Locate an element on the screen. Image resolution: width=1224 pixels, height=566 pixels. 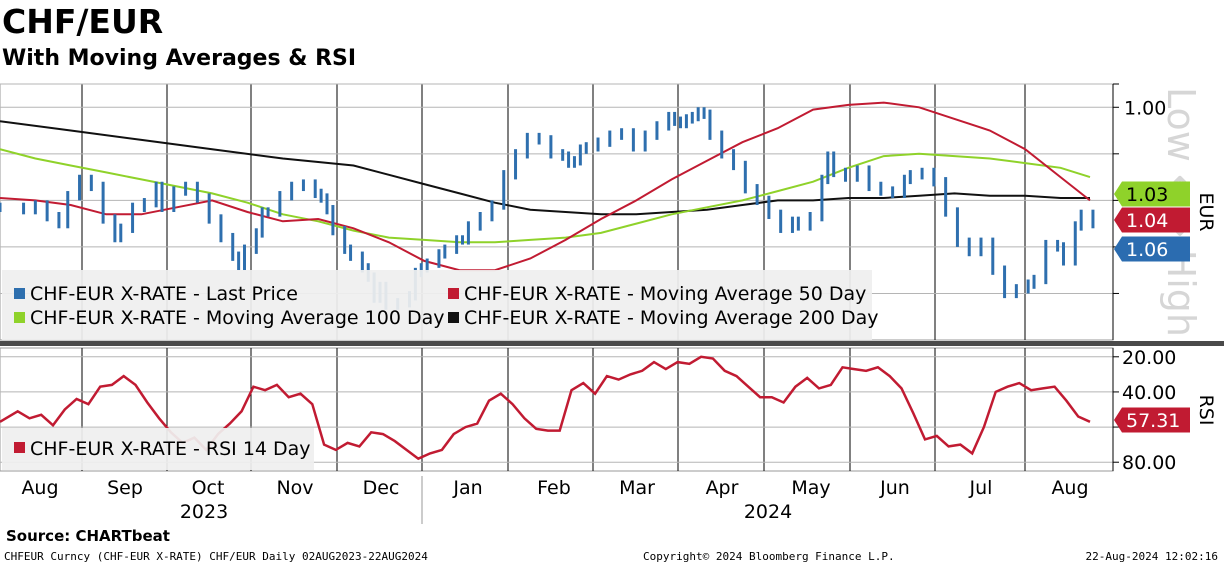
x-tick-label-year: 2024 is located at coordinates (768, 512).